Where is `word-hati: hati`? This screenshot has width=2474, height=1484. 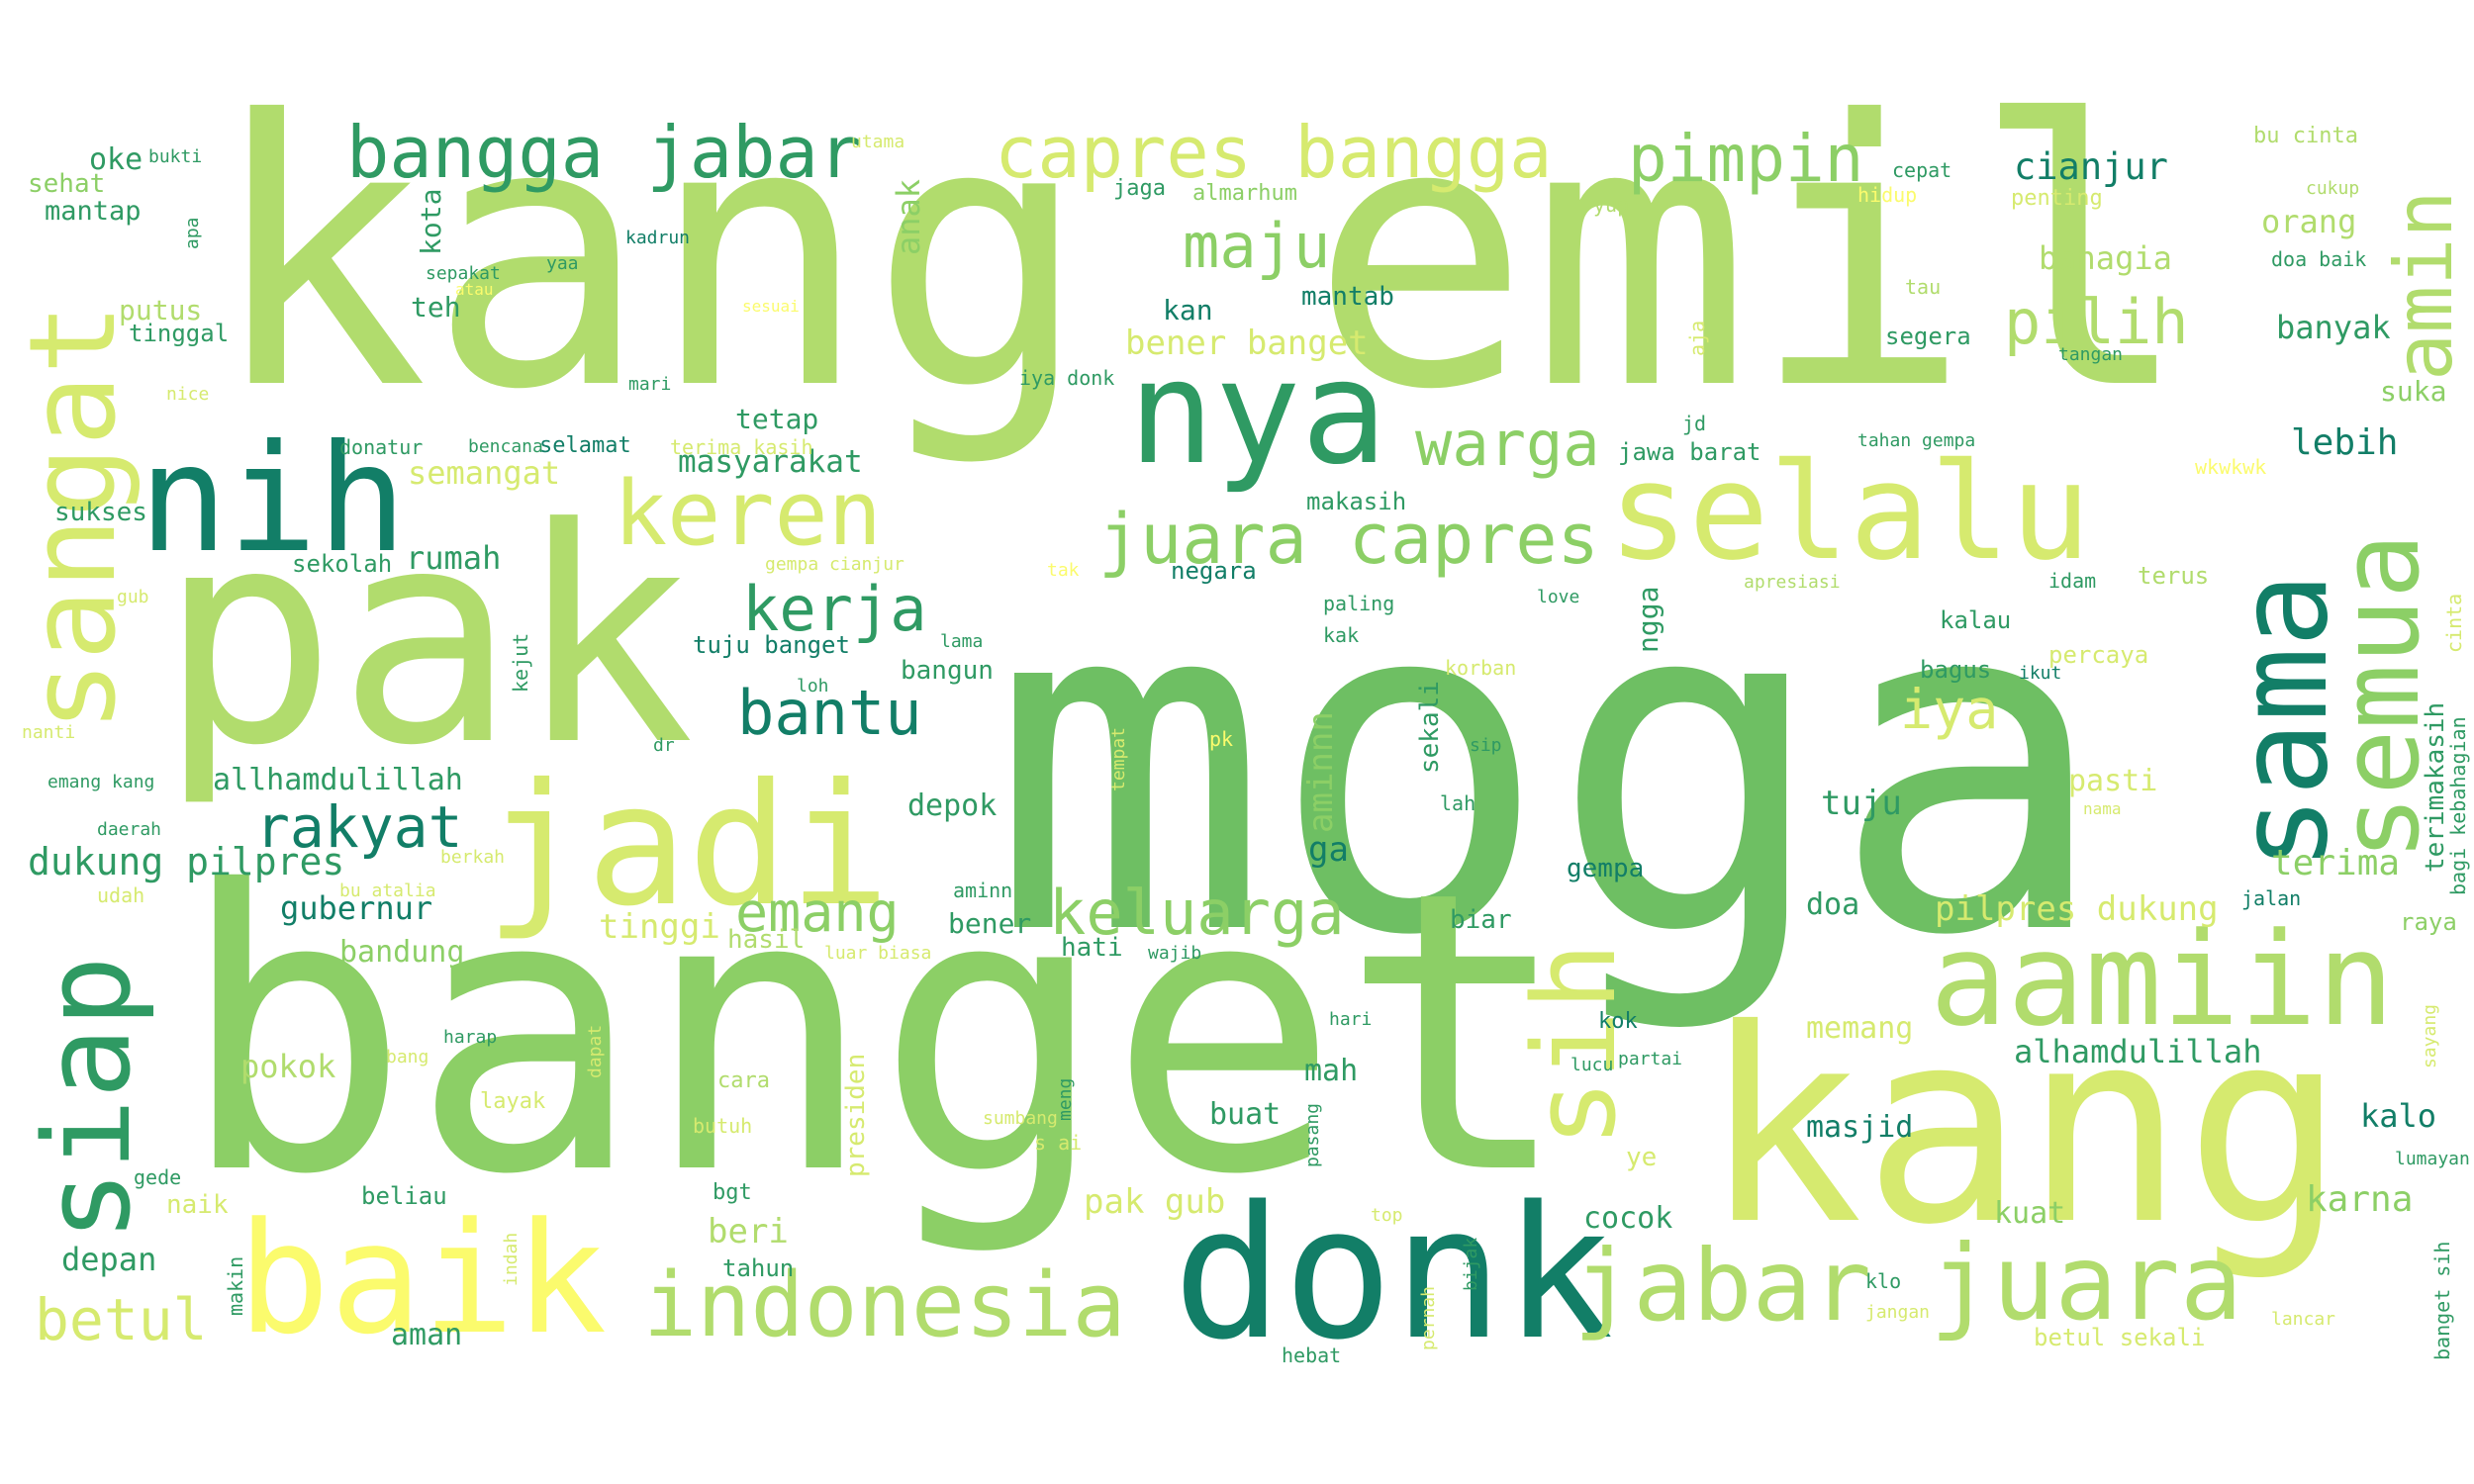 word-hati: hati is located at coordinates (1092, 948).